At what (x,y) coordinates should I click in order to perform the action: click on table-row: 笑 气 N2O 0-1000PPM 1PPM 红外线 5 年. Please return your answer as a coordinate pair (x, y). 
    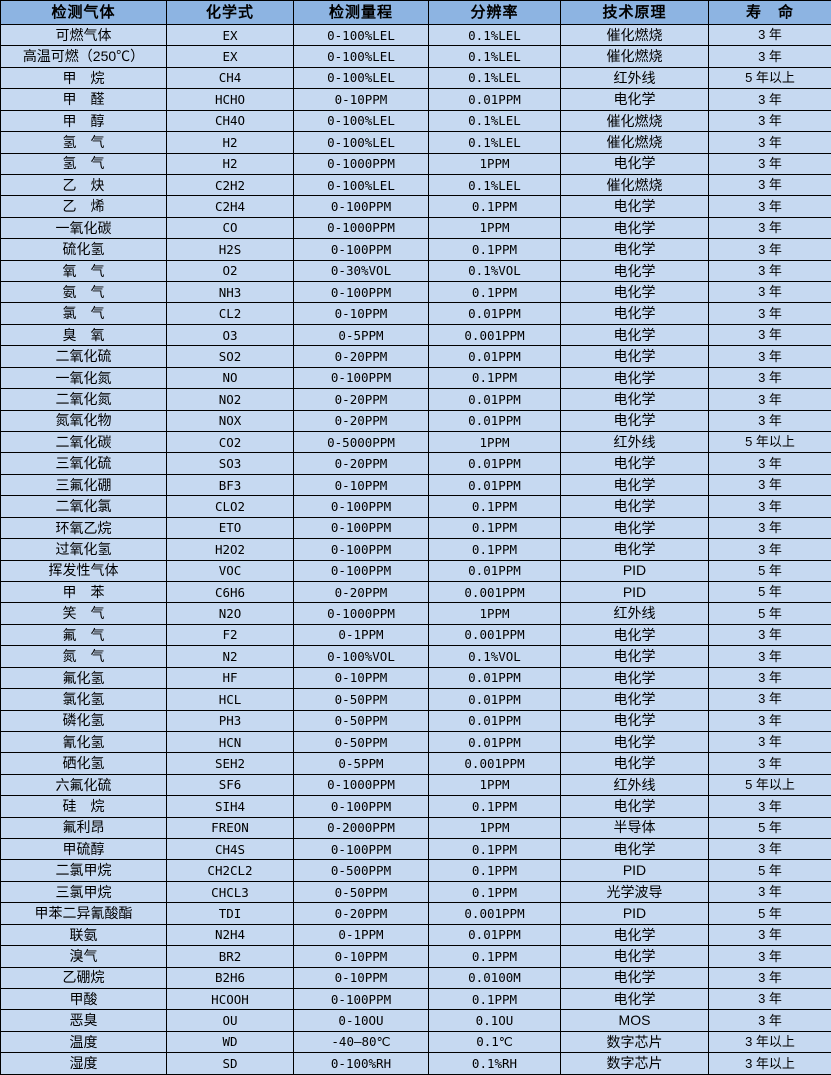
    Looking at the image, I should click on (415, 613).